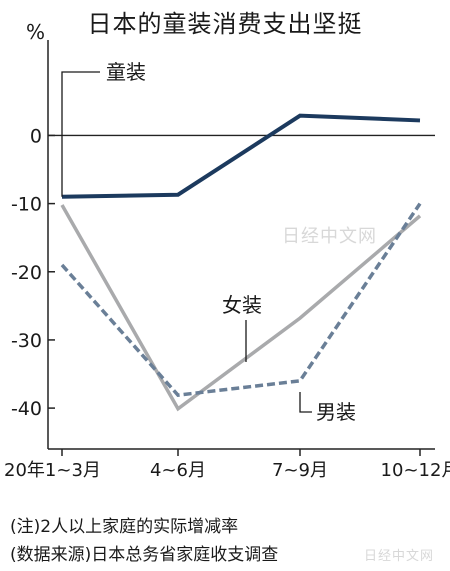 Image resolution: width=450 pixels, height=571 pixels. I want to click on series-label-kids: 童装, so click(126, 72).